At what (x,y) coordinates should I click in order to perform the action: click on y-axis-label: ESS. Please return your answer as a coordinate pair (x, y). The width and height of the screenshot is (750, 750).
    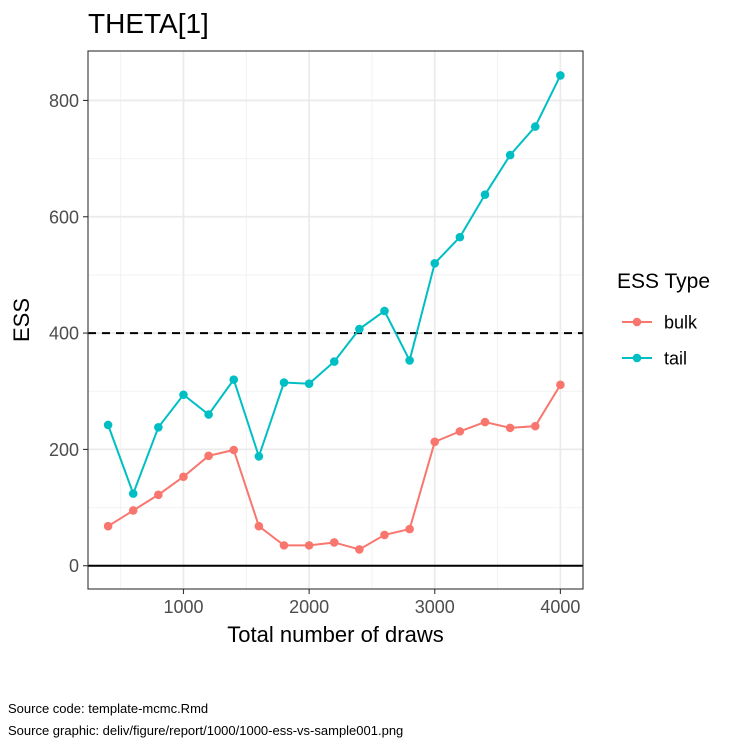
    Looking at the image, I should click on (21, 320).